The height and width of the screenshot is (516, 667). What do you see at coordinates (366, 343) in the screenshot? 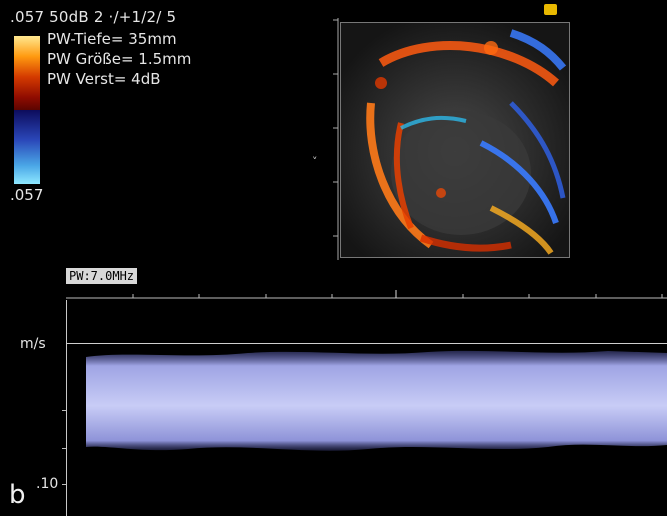
I see `velocity-baseline` at bounding box center [366, 343].